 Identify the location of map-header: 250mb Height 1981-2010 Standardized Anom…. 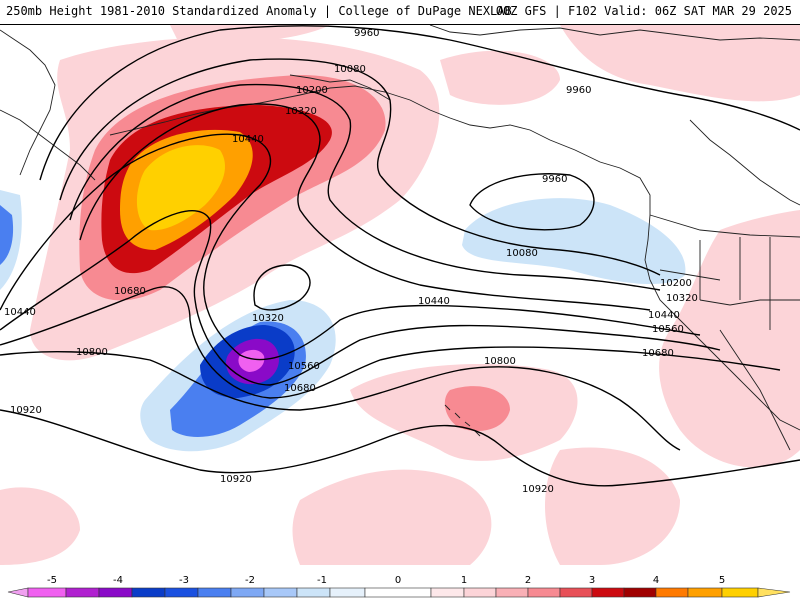
(400, 12).